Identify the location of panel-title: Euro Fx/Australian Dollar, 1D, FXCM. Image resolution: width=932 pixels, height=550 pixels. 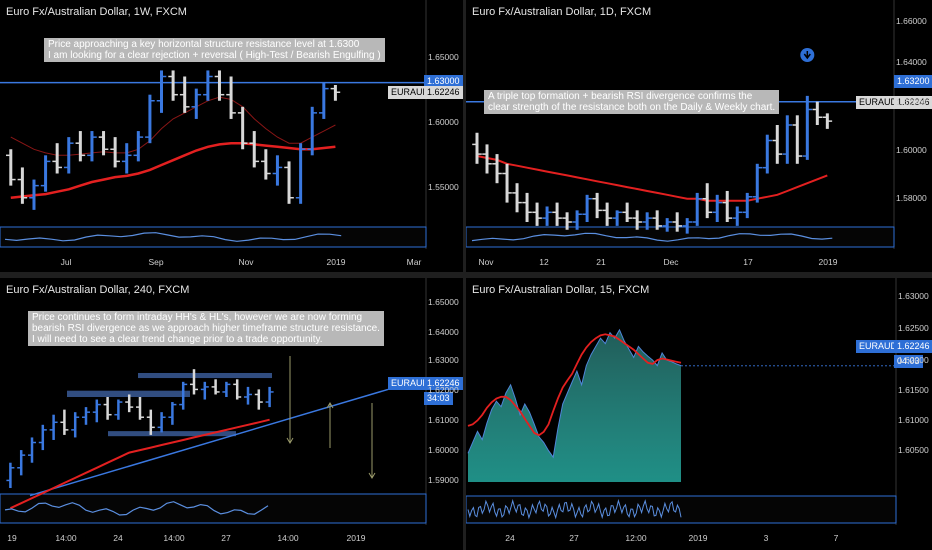
(562, 12).